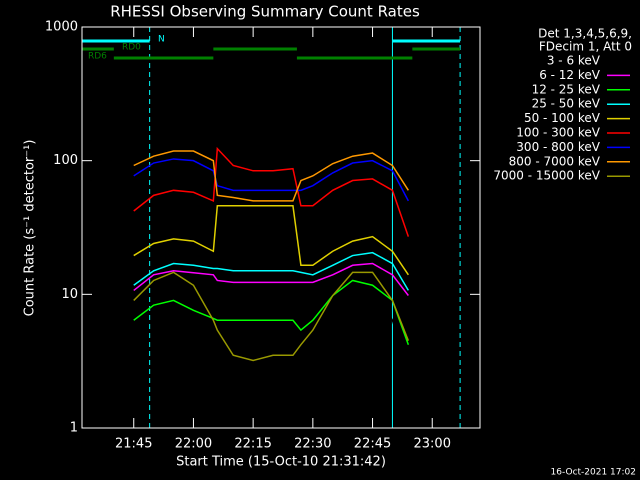  Describe the element at coordinates (570, 75) in the screenshot. I see `legend-label: 6 - 12 keV` at that location.